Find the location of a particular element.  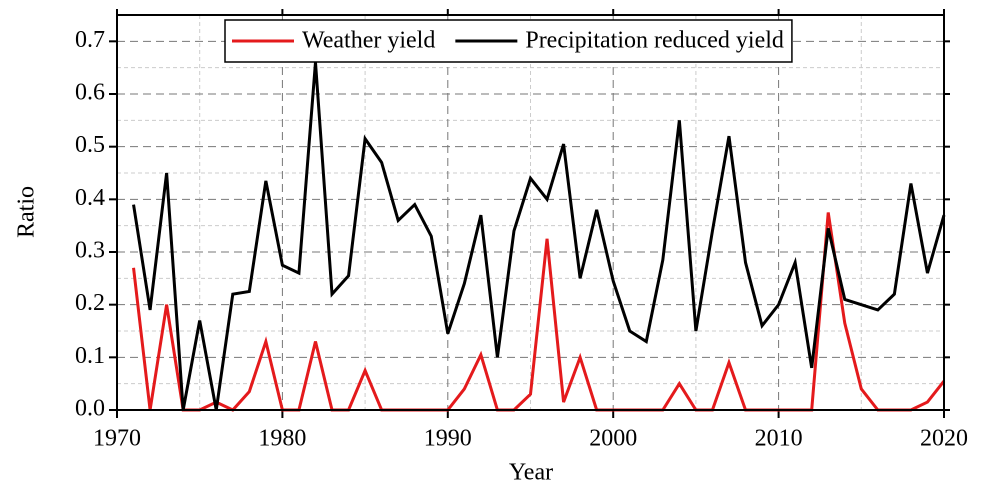

legend-label: Weather yield is located at coordinates (368, 41).